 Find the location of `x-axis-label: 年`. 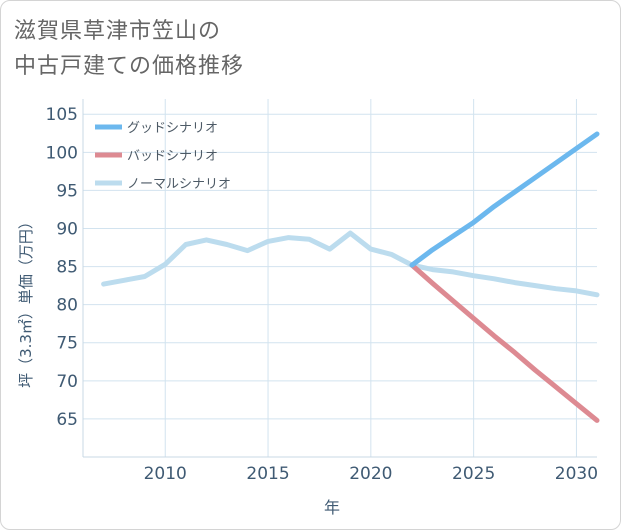

x-axis-label: 年 is located at coordinates (332, 507).